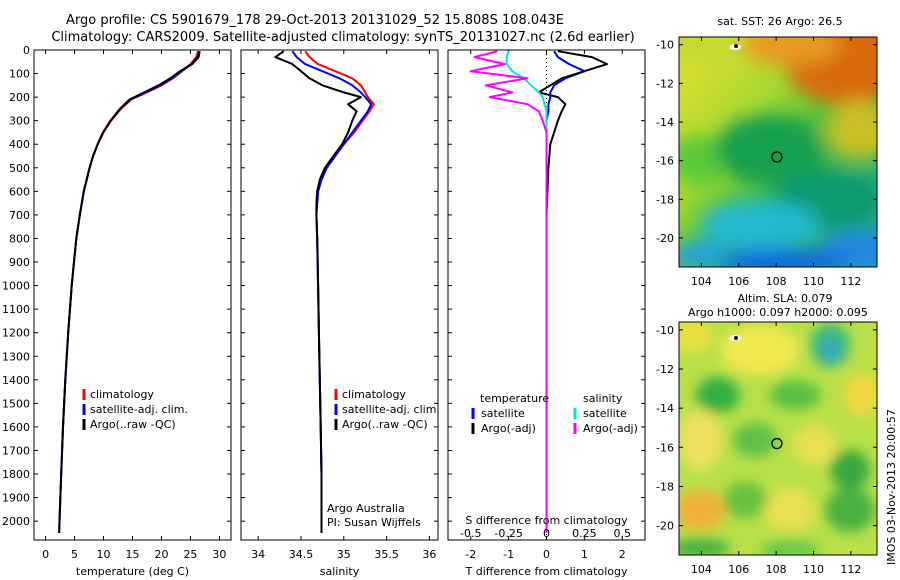 The width and height of the screenshot is (900, 580). What do you see at coordinates (19, 238) in the screenshot?
I see `y-tick-label: 800` at bounding box center [19, 238].